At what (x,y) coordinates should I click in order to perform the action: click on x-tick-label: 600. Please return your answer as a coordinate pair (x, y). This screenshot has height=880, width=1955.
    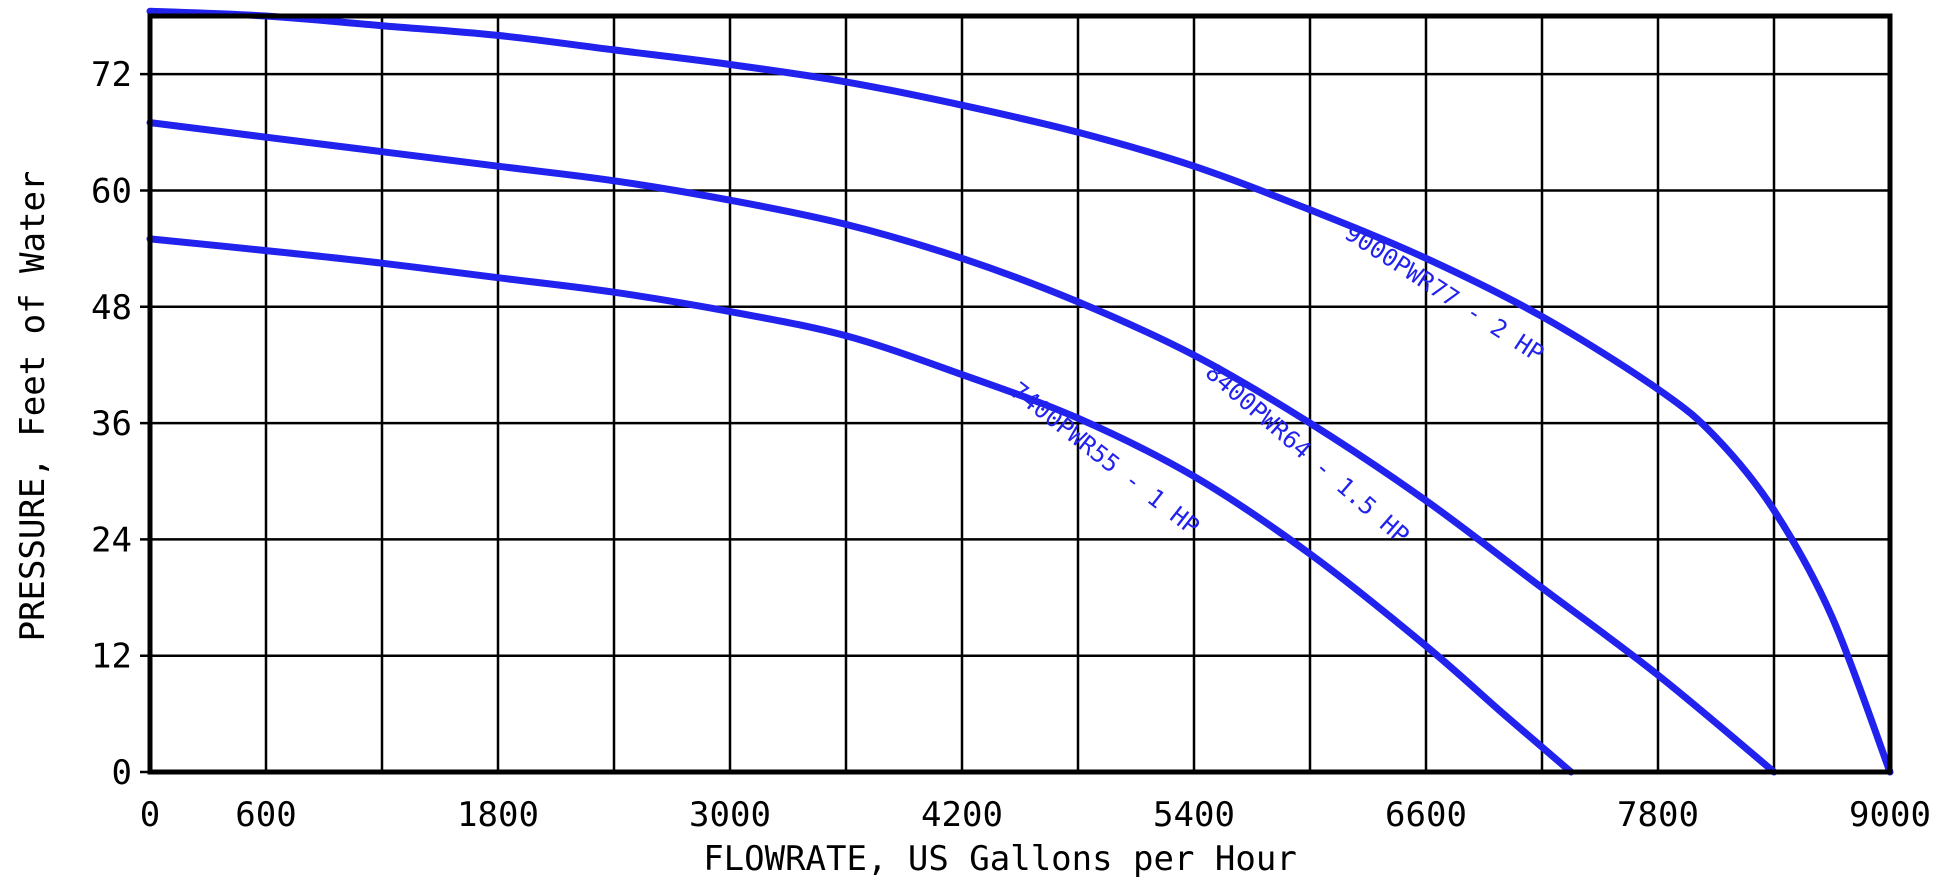
    Looking at the image, I should click on (265, 815).